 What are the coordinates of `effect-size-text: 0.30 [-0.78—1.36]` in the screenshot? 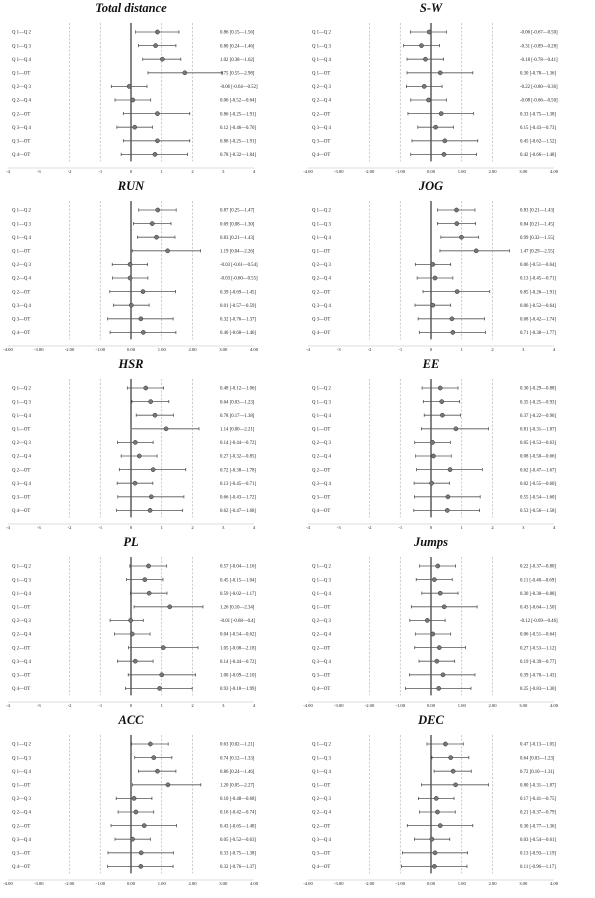 It's located at (538, 74).